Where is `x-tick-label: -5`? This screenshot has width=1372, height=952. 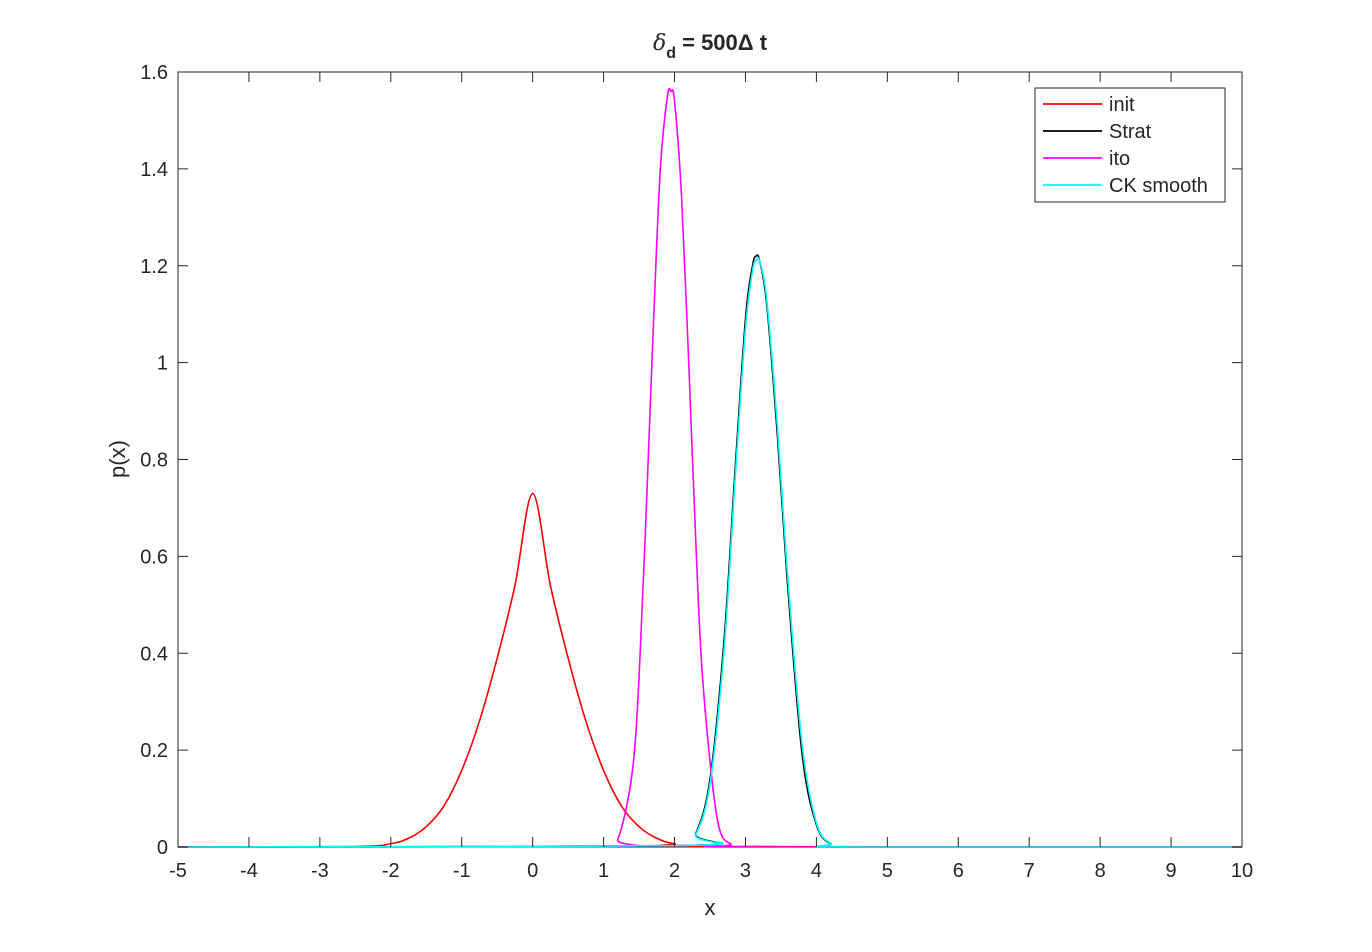 x-tick-label: -5 is located at coordinates (178, 871).